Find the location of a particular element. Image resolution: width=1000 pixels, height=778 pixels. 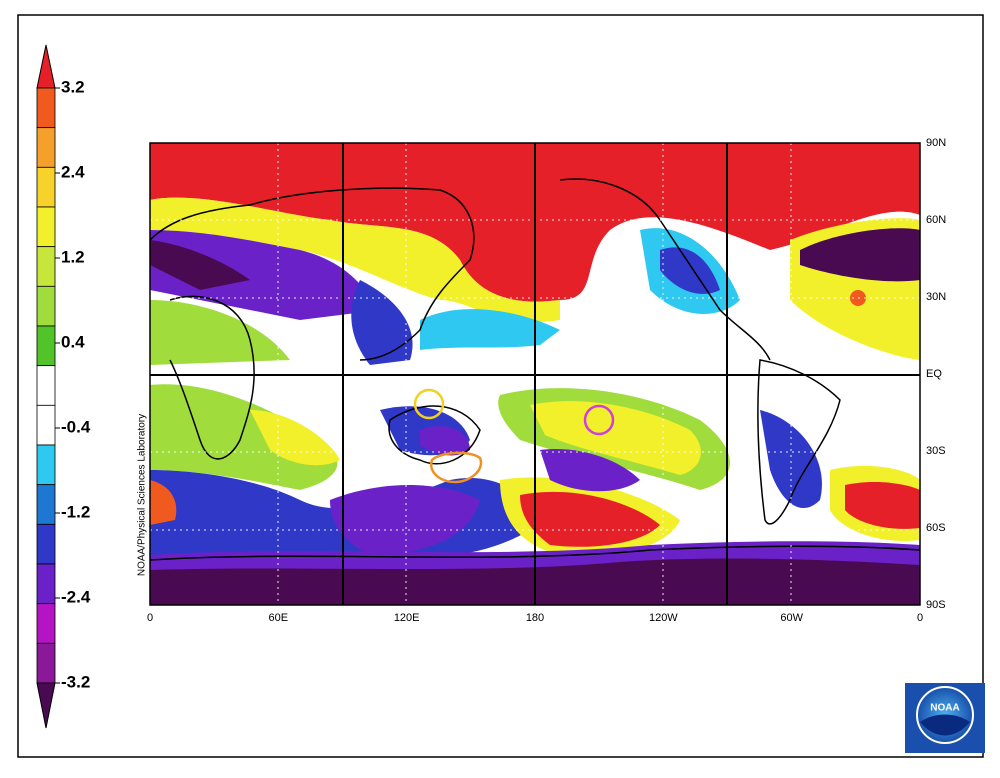

colorbar-label: -1.2 is located at coordinates (75, 511).